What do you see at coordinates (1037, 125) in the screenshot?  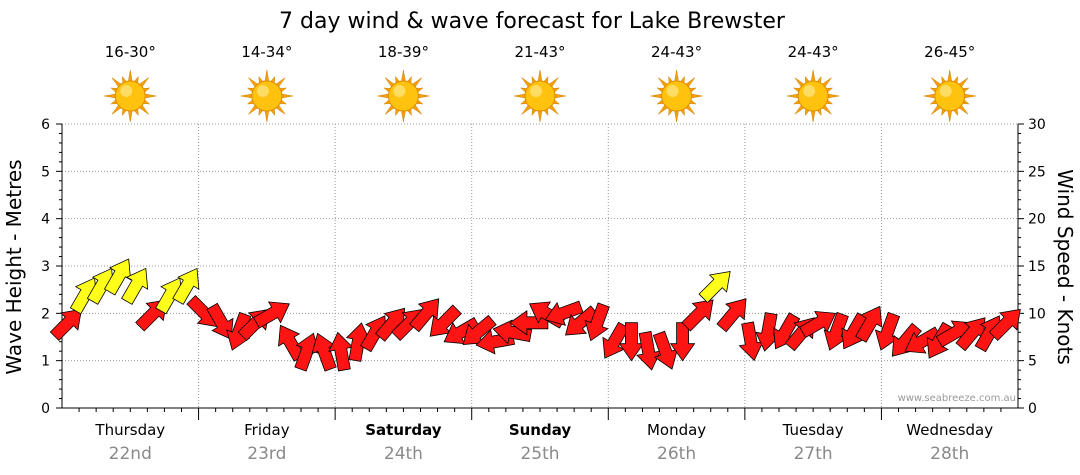 I see `right-tick-label: 30` at bounding box center [1037, 125].